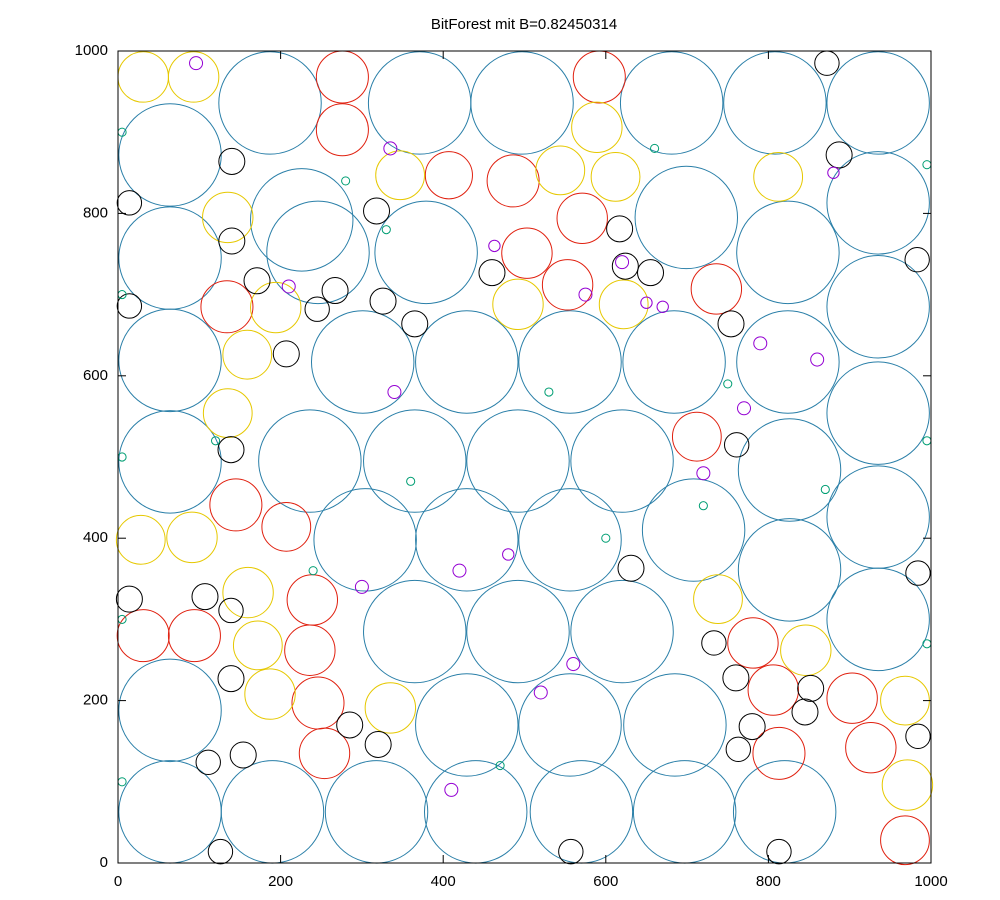  I want to click on y-tick-label: 1000, so click(91, 50).